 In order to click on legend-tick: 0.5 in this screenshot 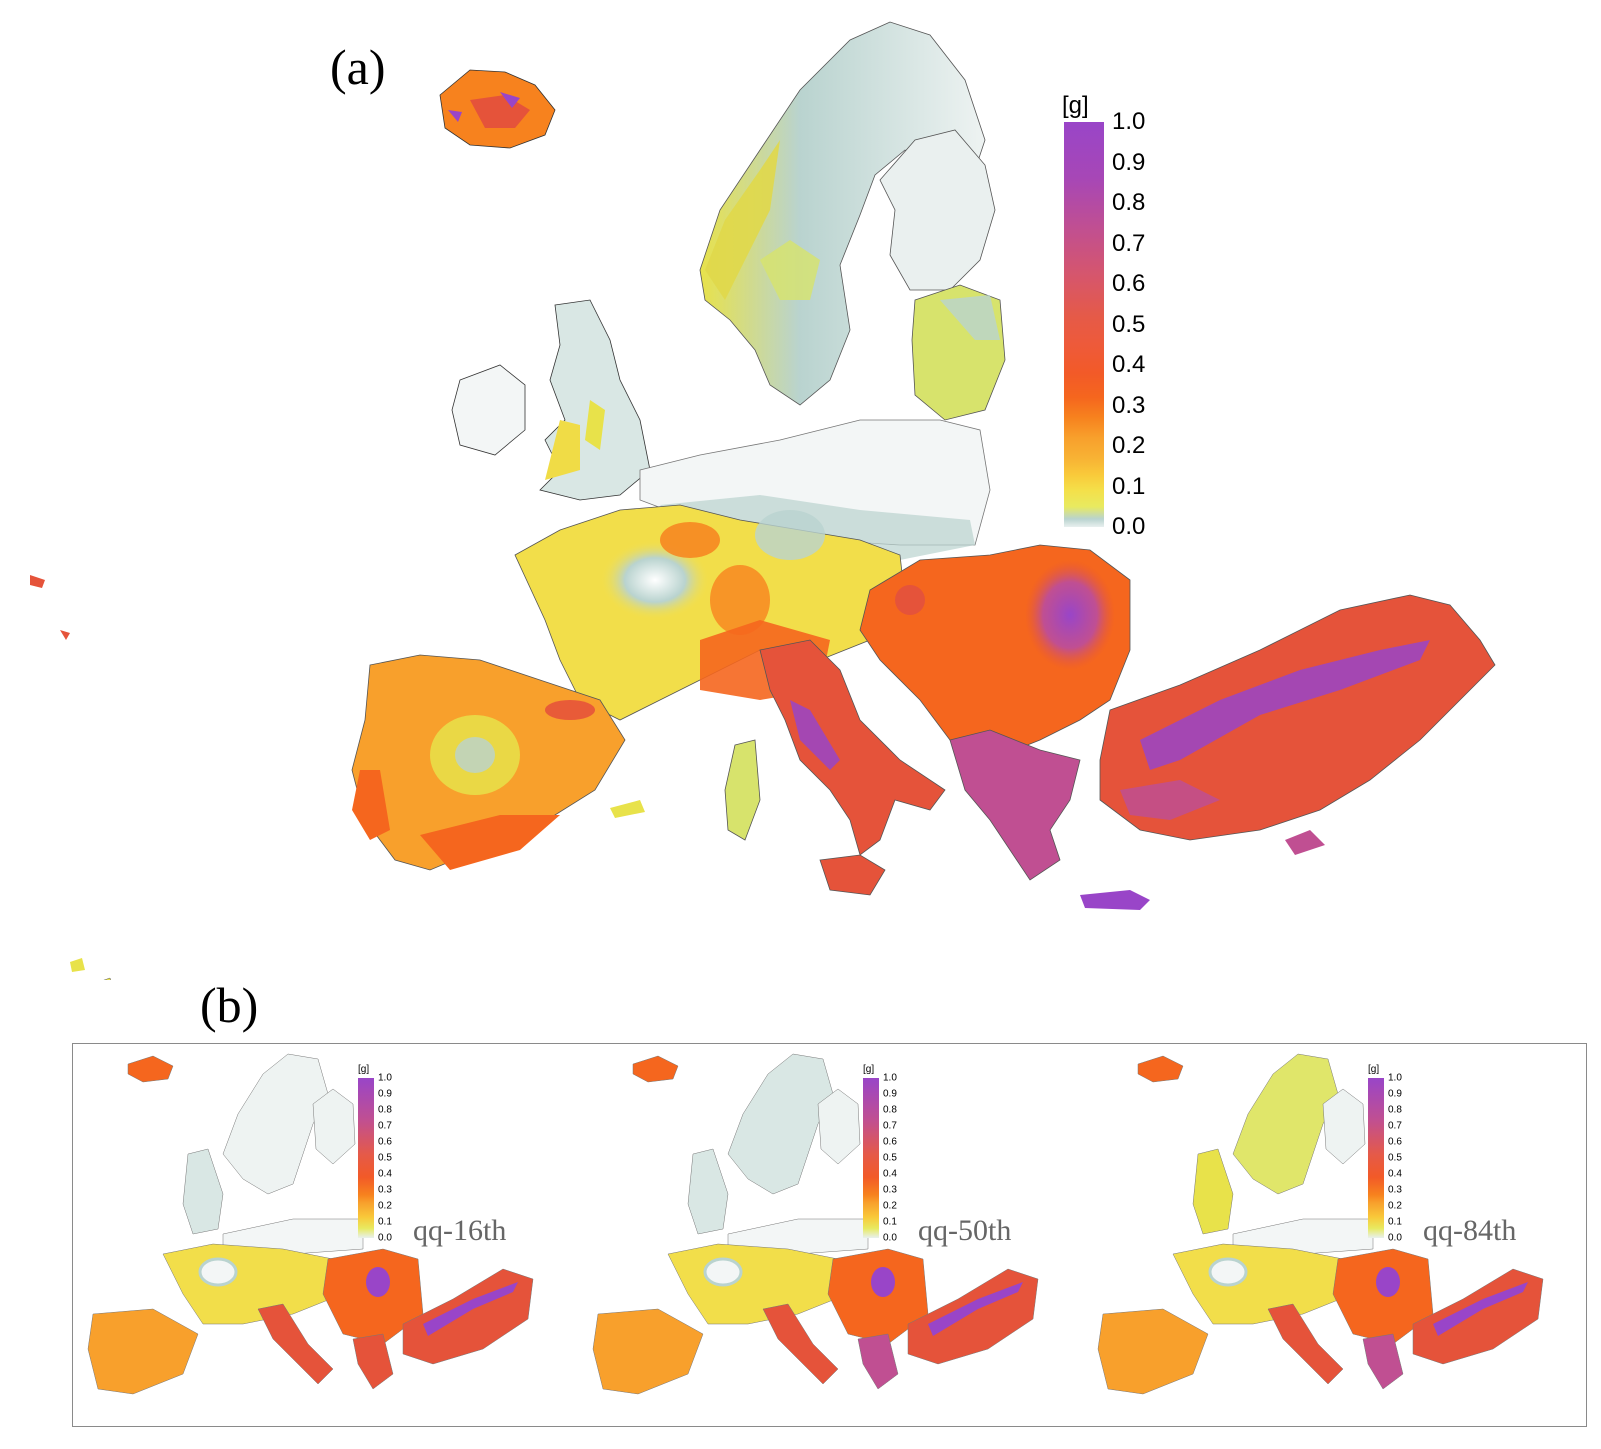, I will do `click(1129, 324)`.